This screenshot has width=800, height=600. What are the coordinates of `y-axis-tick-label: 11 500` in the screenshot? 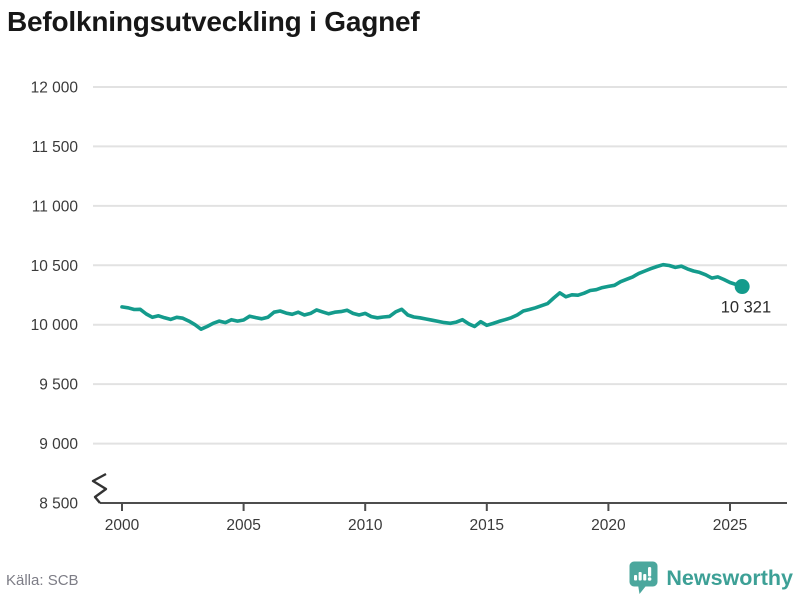 It's located at (55, 147).